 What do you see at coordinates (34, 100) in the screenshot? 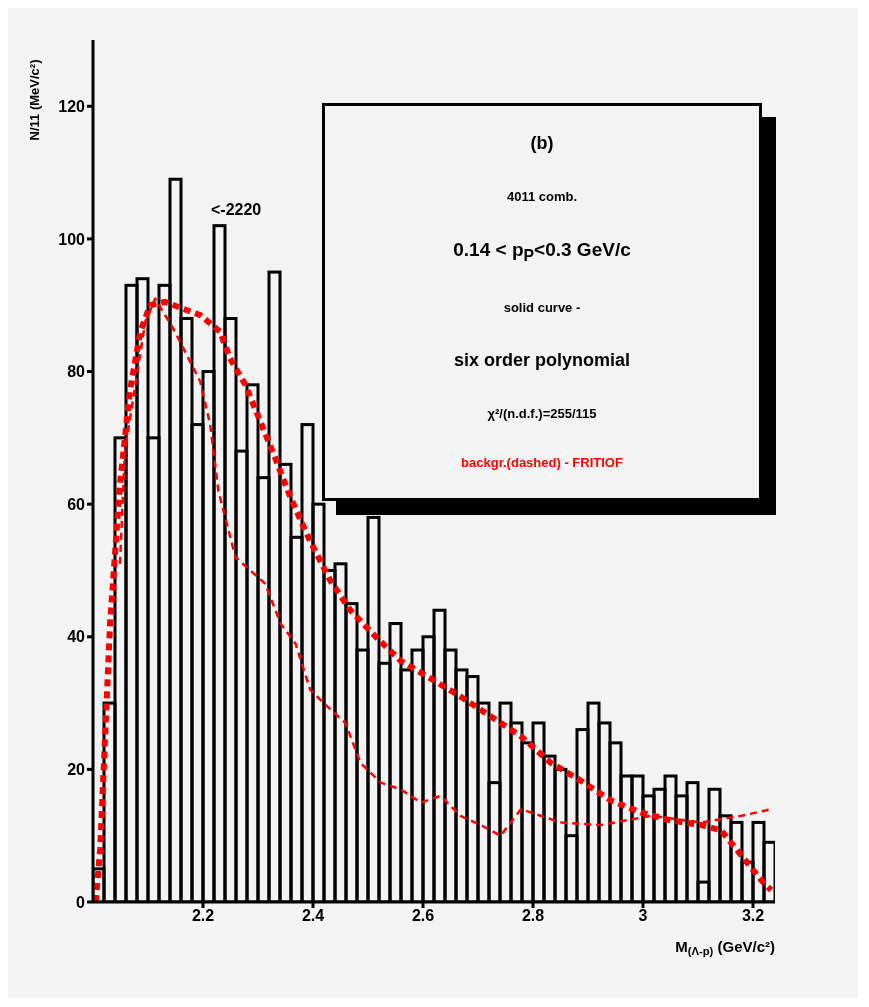
I see `y-axis-title: N/11 (MeV/c²)` at bounding box center [34, 100].